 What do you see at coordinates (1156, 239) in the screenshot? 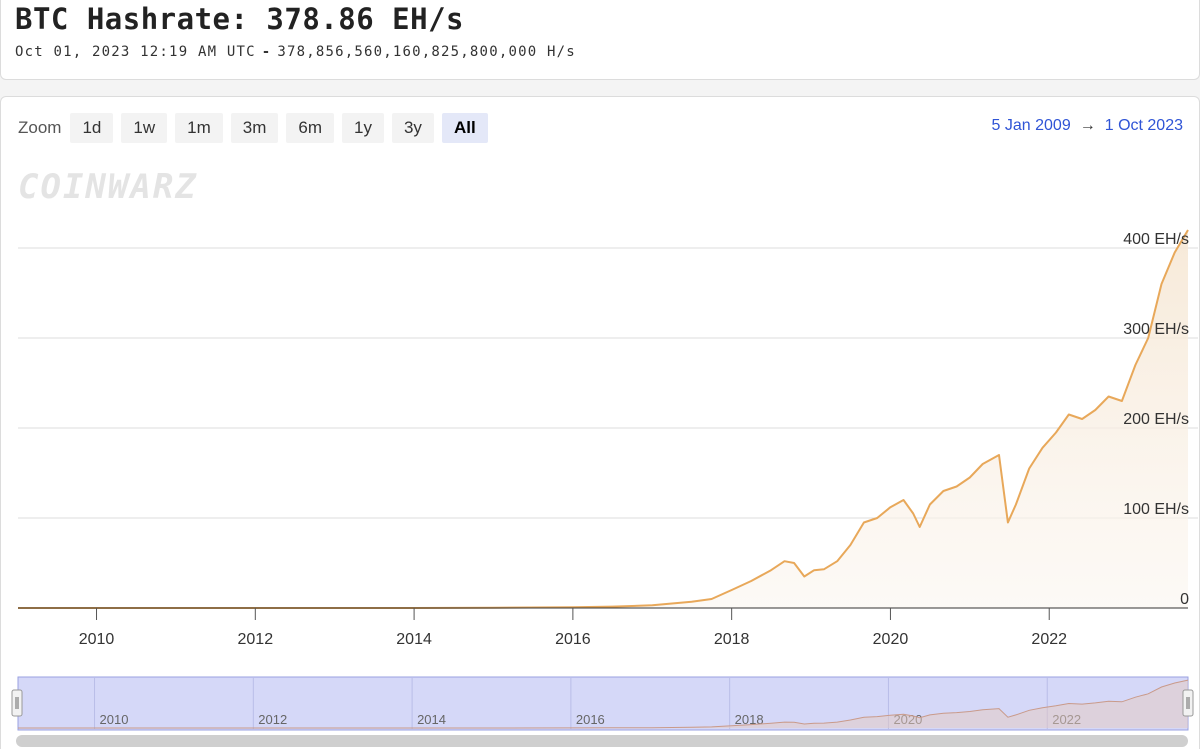
I see `y-tick-label: 400 EH/s` at bounding box center [1156, 239].